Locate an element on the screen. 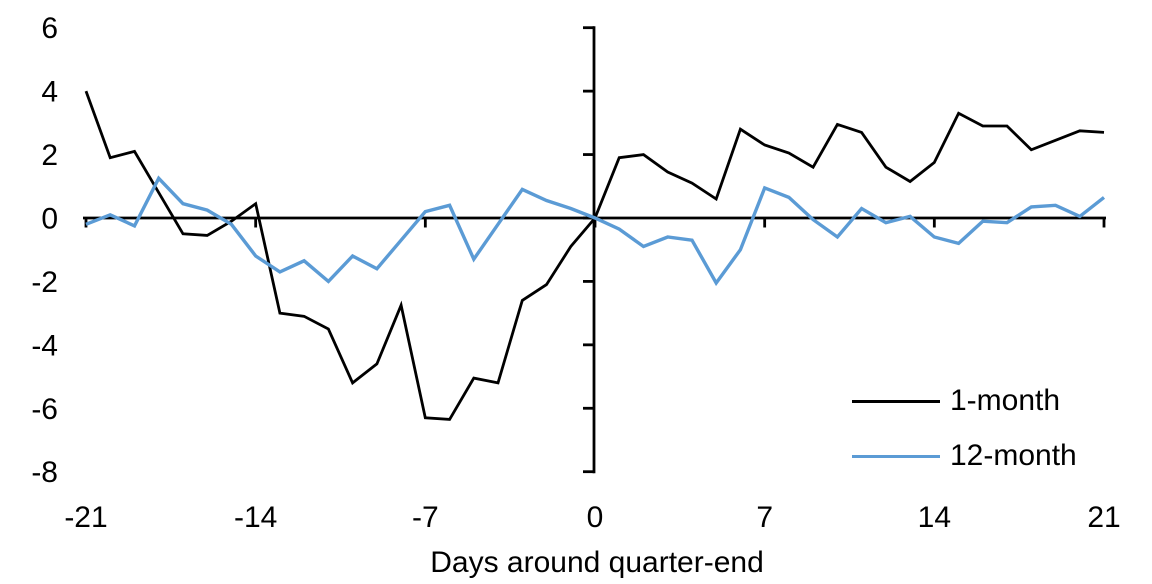 The image size is (1152, 584). legend-item-1-month: 1-month is located at coordinates (964, 401).